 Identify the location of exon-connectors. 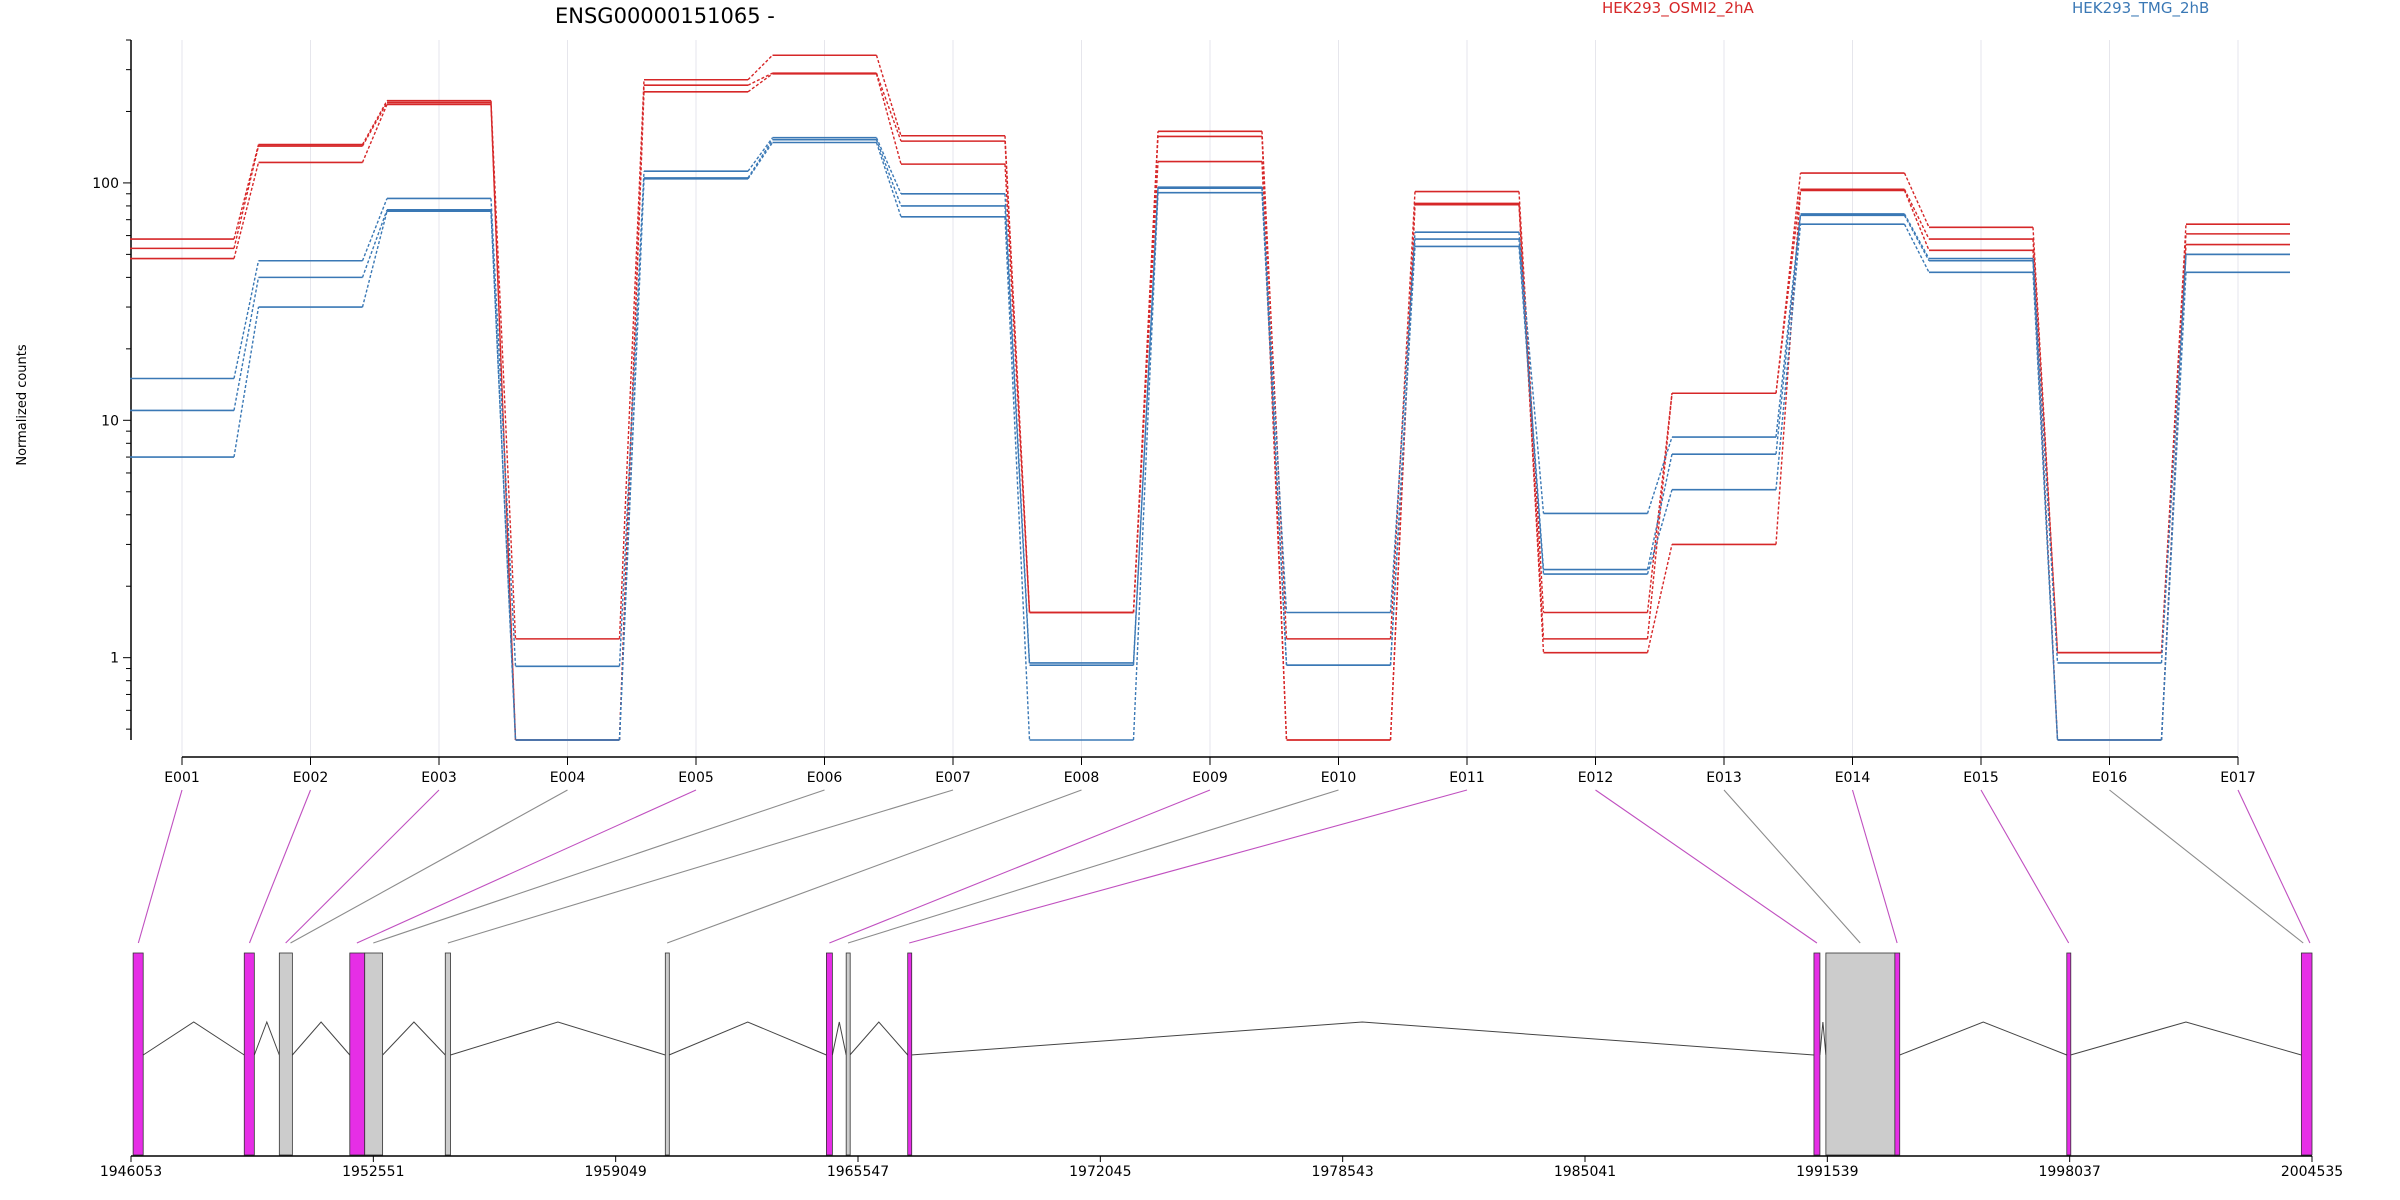
(1224, 866).